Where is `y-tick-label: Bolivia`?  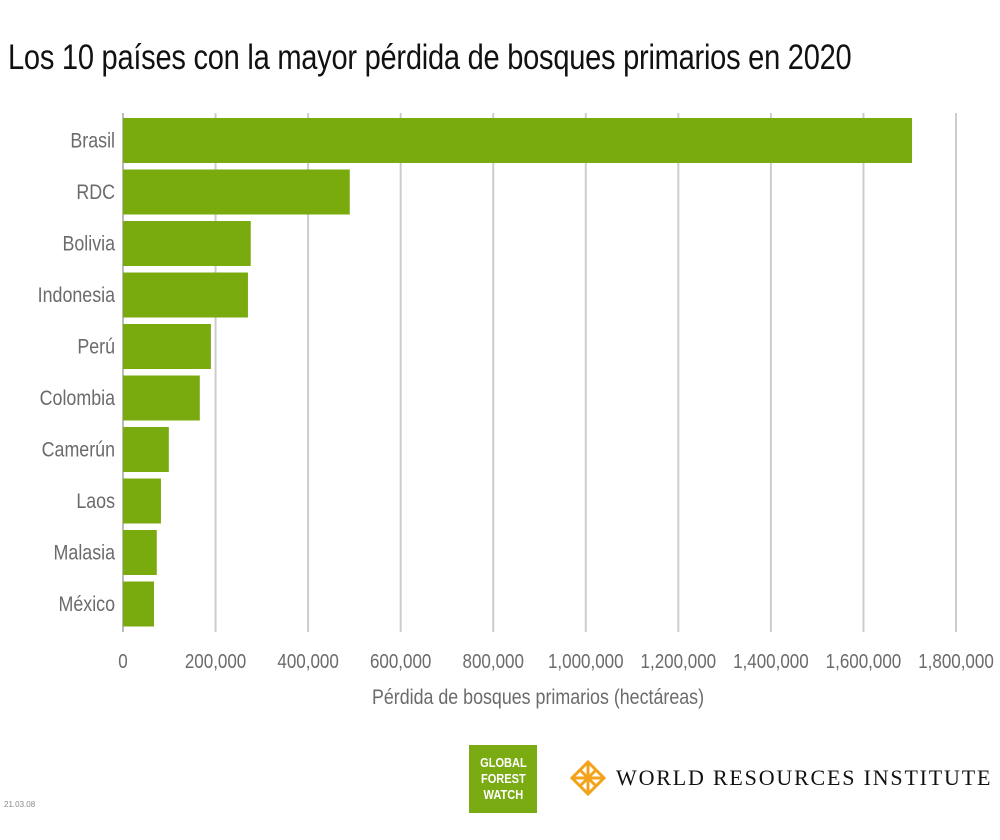
y-tick-label: Bolivia is located at coordinates (88, 244).